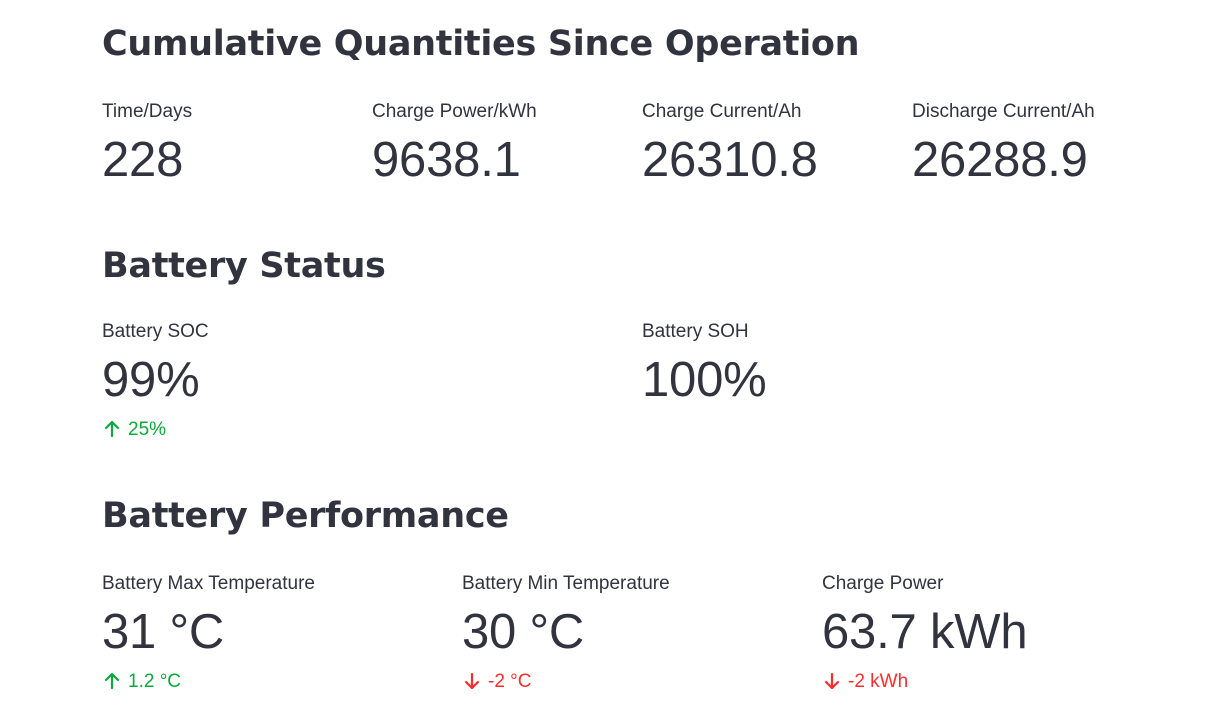  I want to click on metric-battery-soh: Battery SOH 100%, so click(704, 363).